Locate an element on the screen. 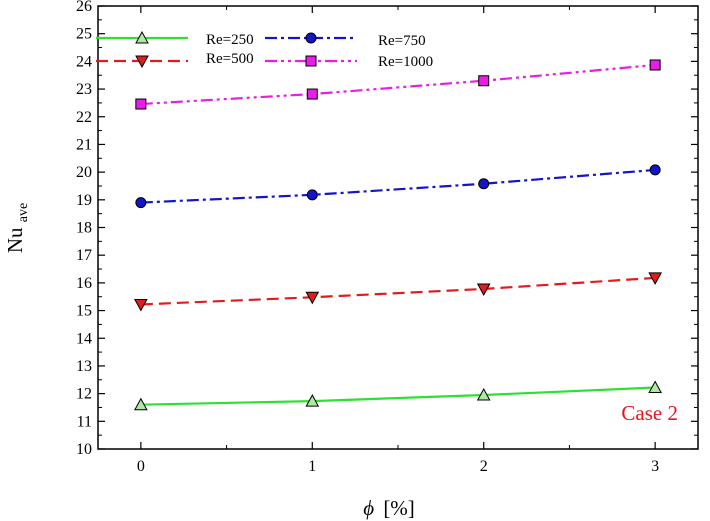 The height and width of the screenshot is (521, 710). y-tick-label: 14 is located at coordinates (84, 338).